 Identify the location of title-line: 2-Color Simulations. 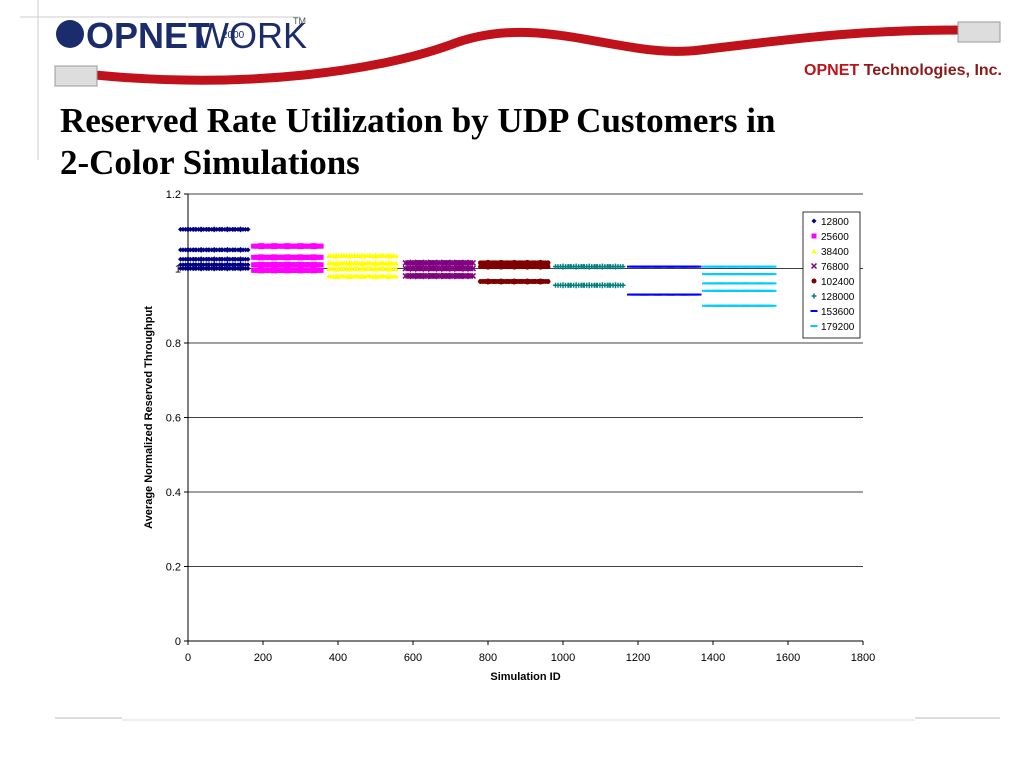
(210, 162).